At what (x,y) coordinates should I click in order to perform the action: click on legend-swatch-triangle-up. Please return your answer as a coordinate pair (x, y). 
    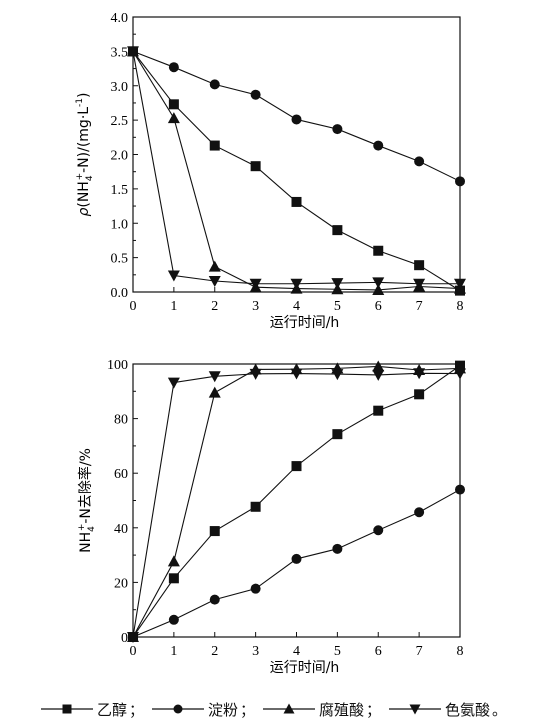
    Looking at the image, I should click on (289, 708).